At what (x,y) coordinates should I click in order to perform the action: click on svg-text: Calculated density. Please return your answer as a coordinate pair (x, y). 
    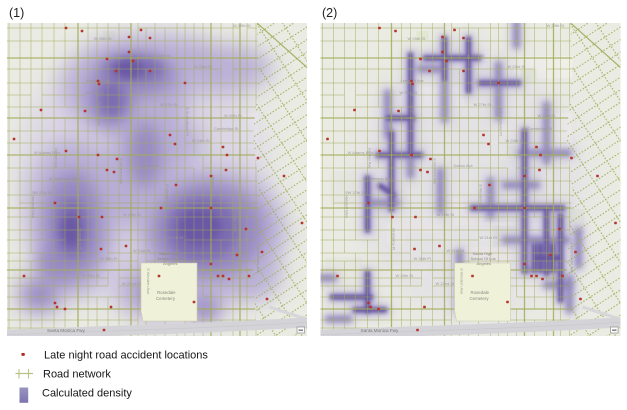
    Looking at the image, I should click on (87, 394).